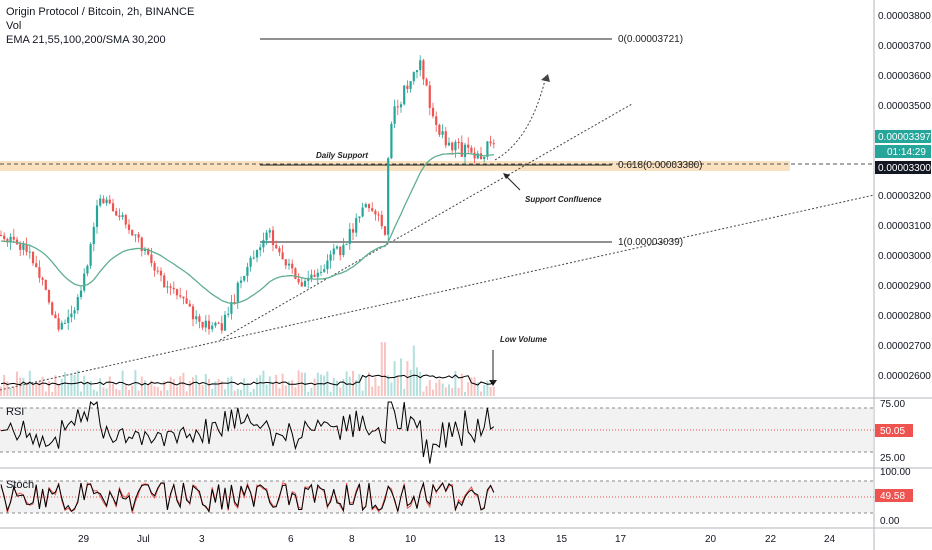  I want to click on stoch-tick: 0.00, so click(890, 521).